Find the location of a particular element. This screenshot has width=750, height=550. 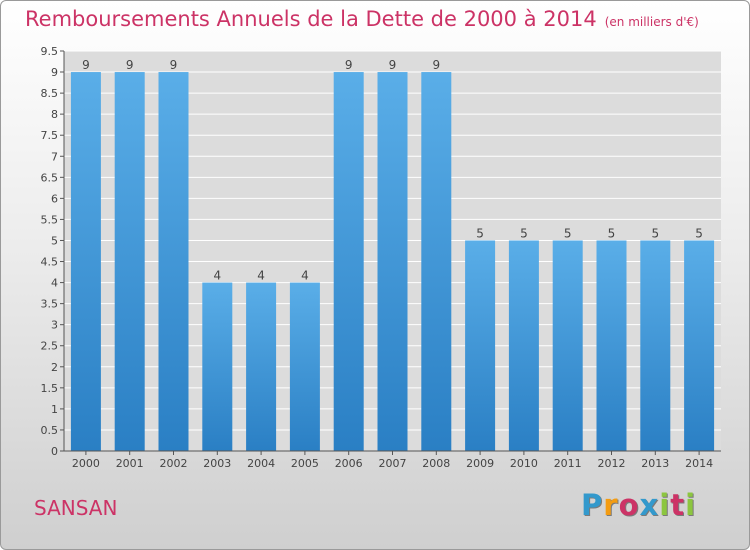

y-tick-label: 5.5 is located at coordinates (50, 219).